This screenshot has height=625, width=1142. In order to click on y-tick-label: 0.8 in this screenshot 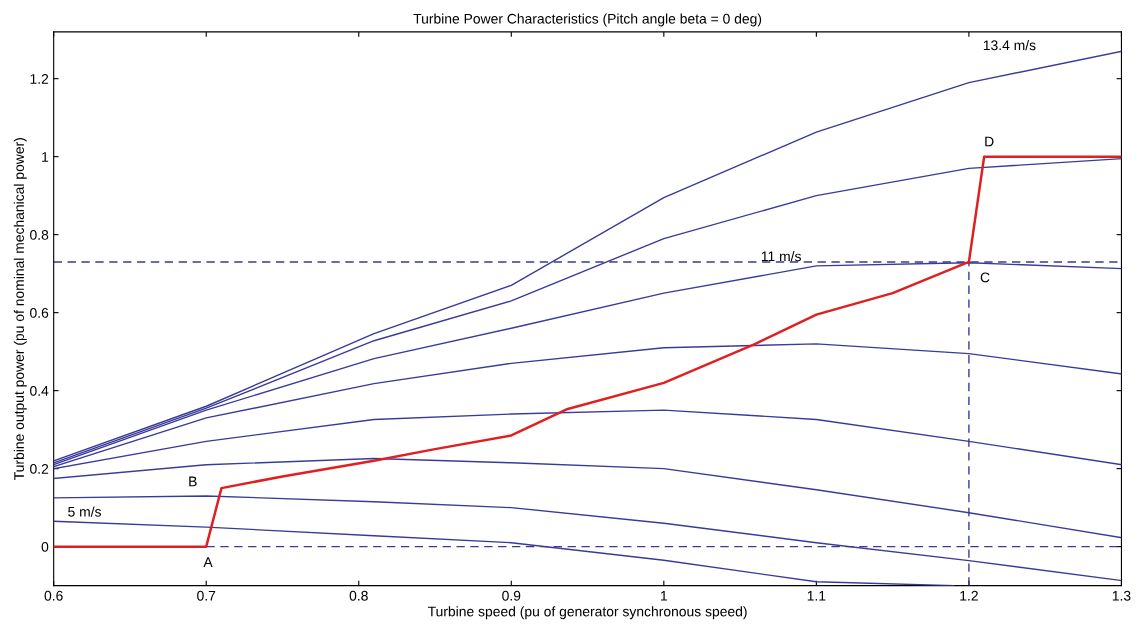, I will do `click(39, 234)`.